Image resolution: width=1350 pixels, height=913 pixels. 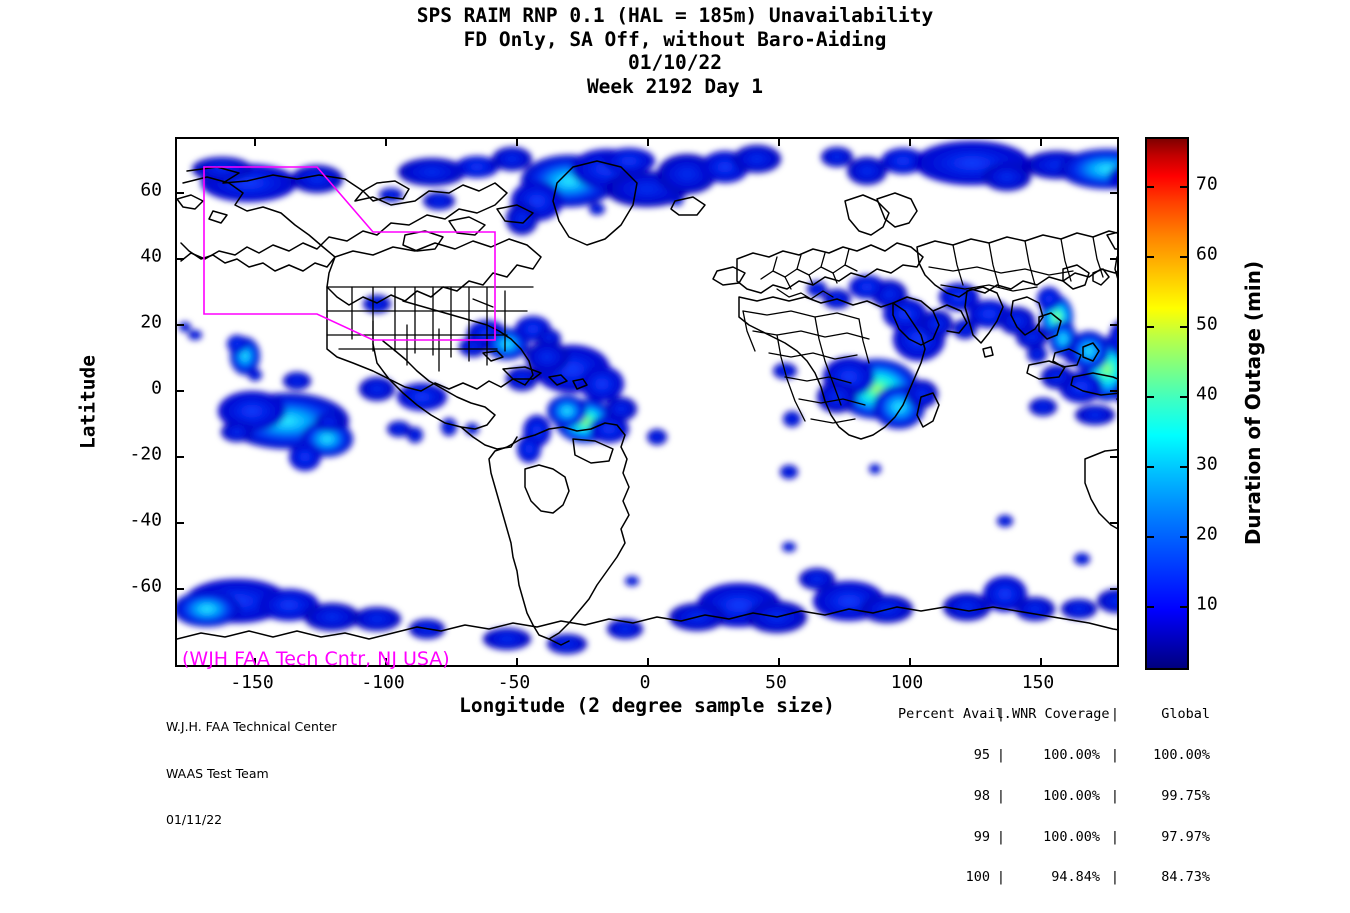 I want to click on ytick-label: 20, so click(x=151, y=322).